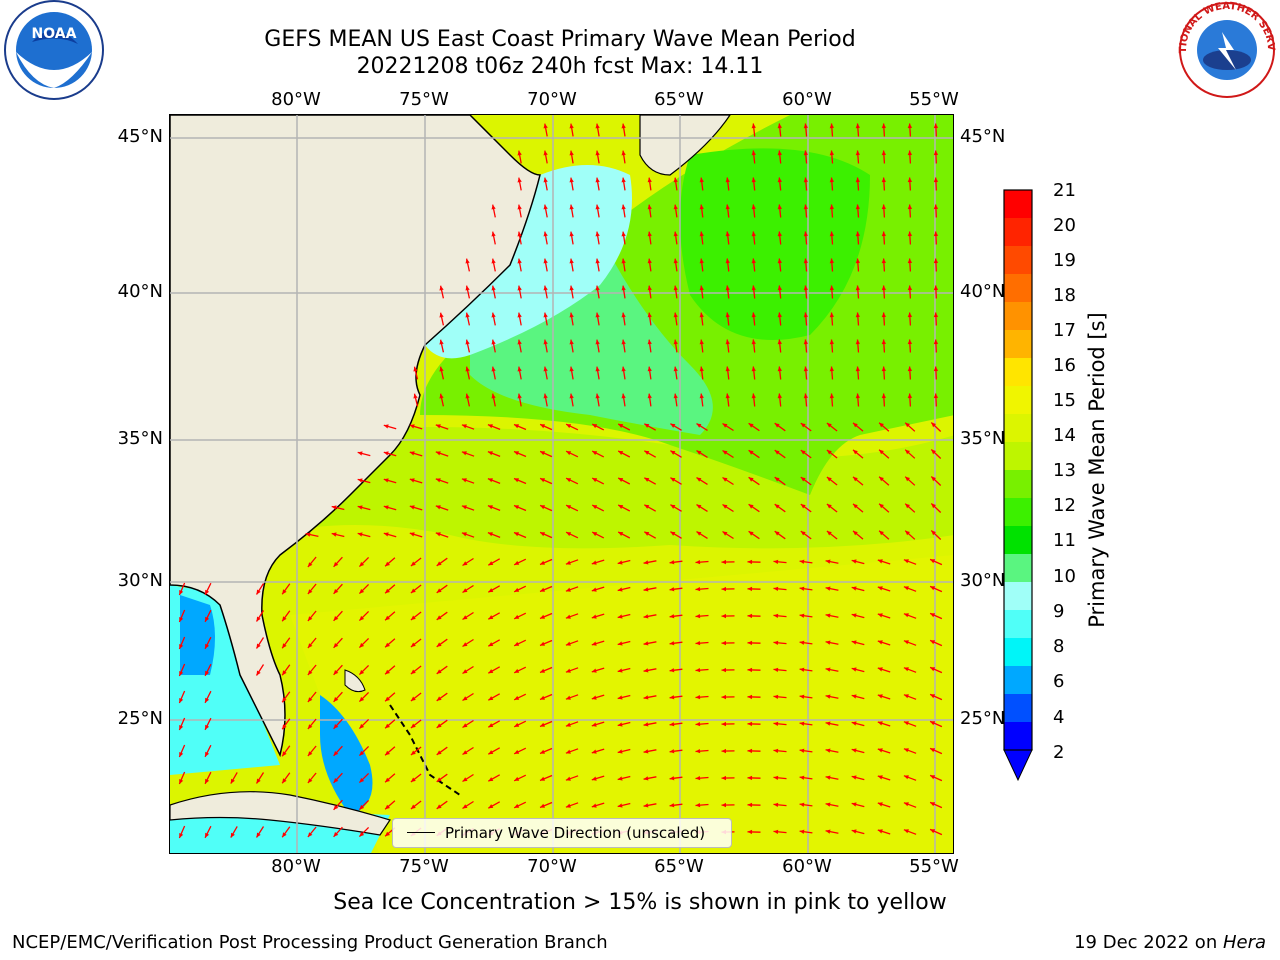 Image resolution: width=1280 pixels, height=960 pixels. I want to click on colorbar-label: 19, so click(1064, 260).